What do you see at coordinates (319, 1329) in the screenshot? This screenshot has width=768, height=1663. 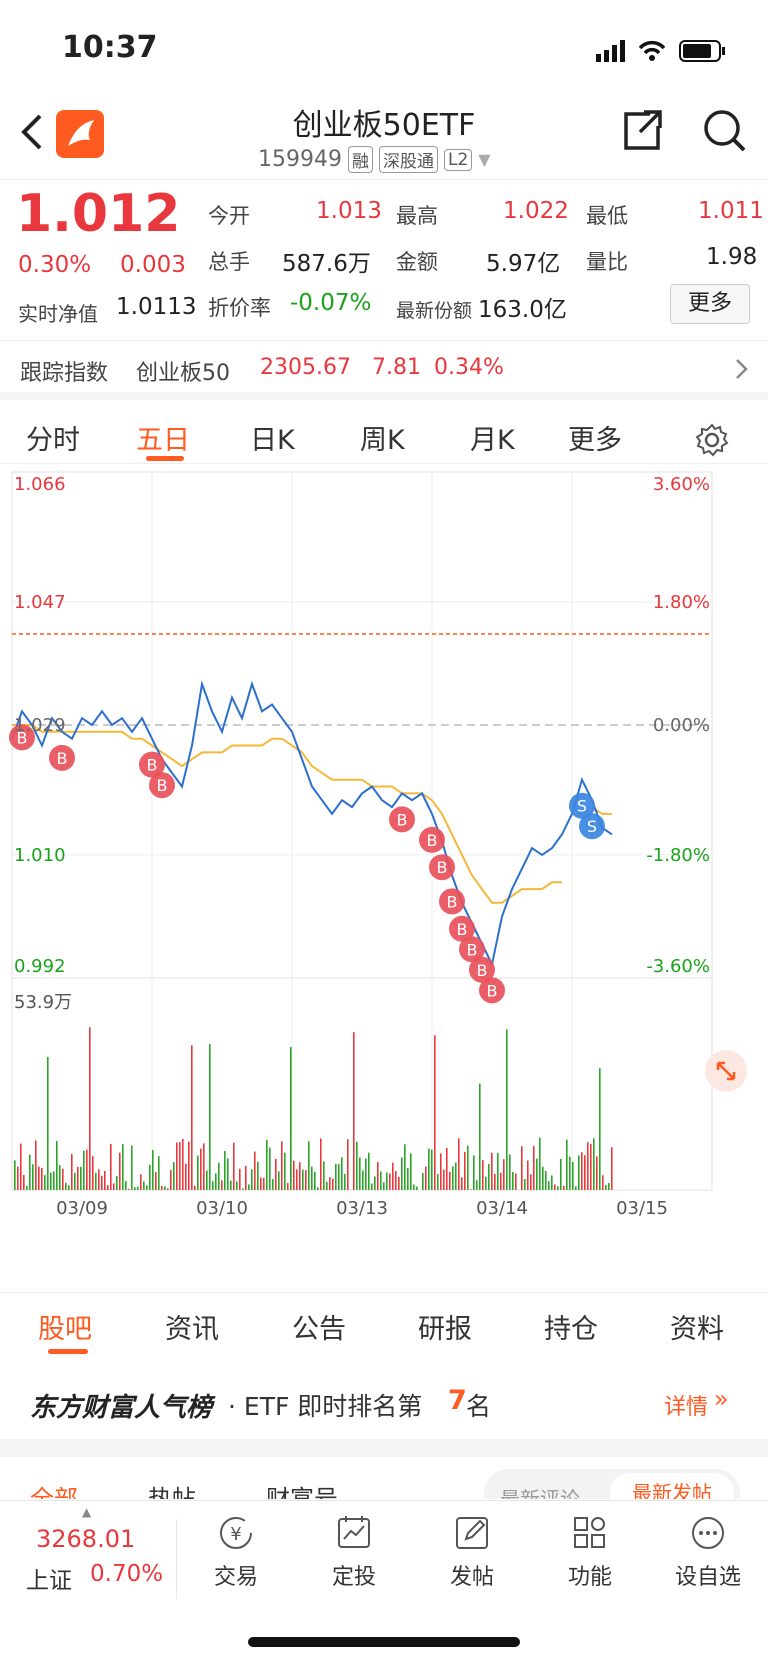 I see `tab-announcements: 公告` at bounding box center [319, 1329].